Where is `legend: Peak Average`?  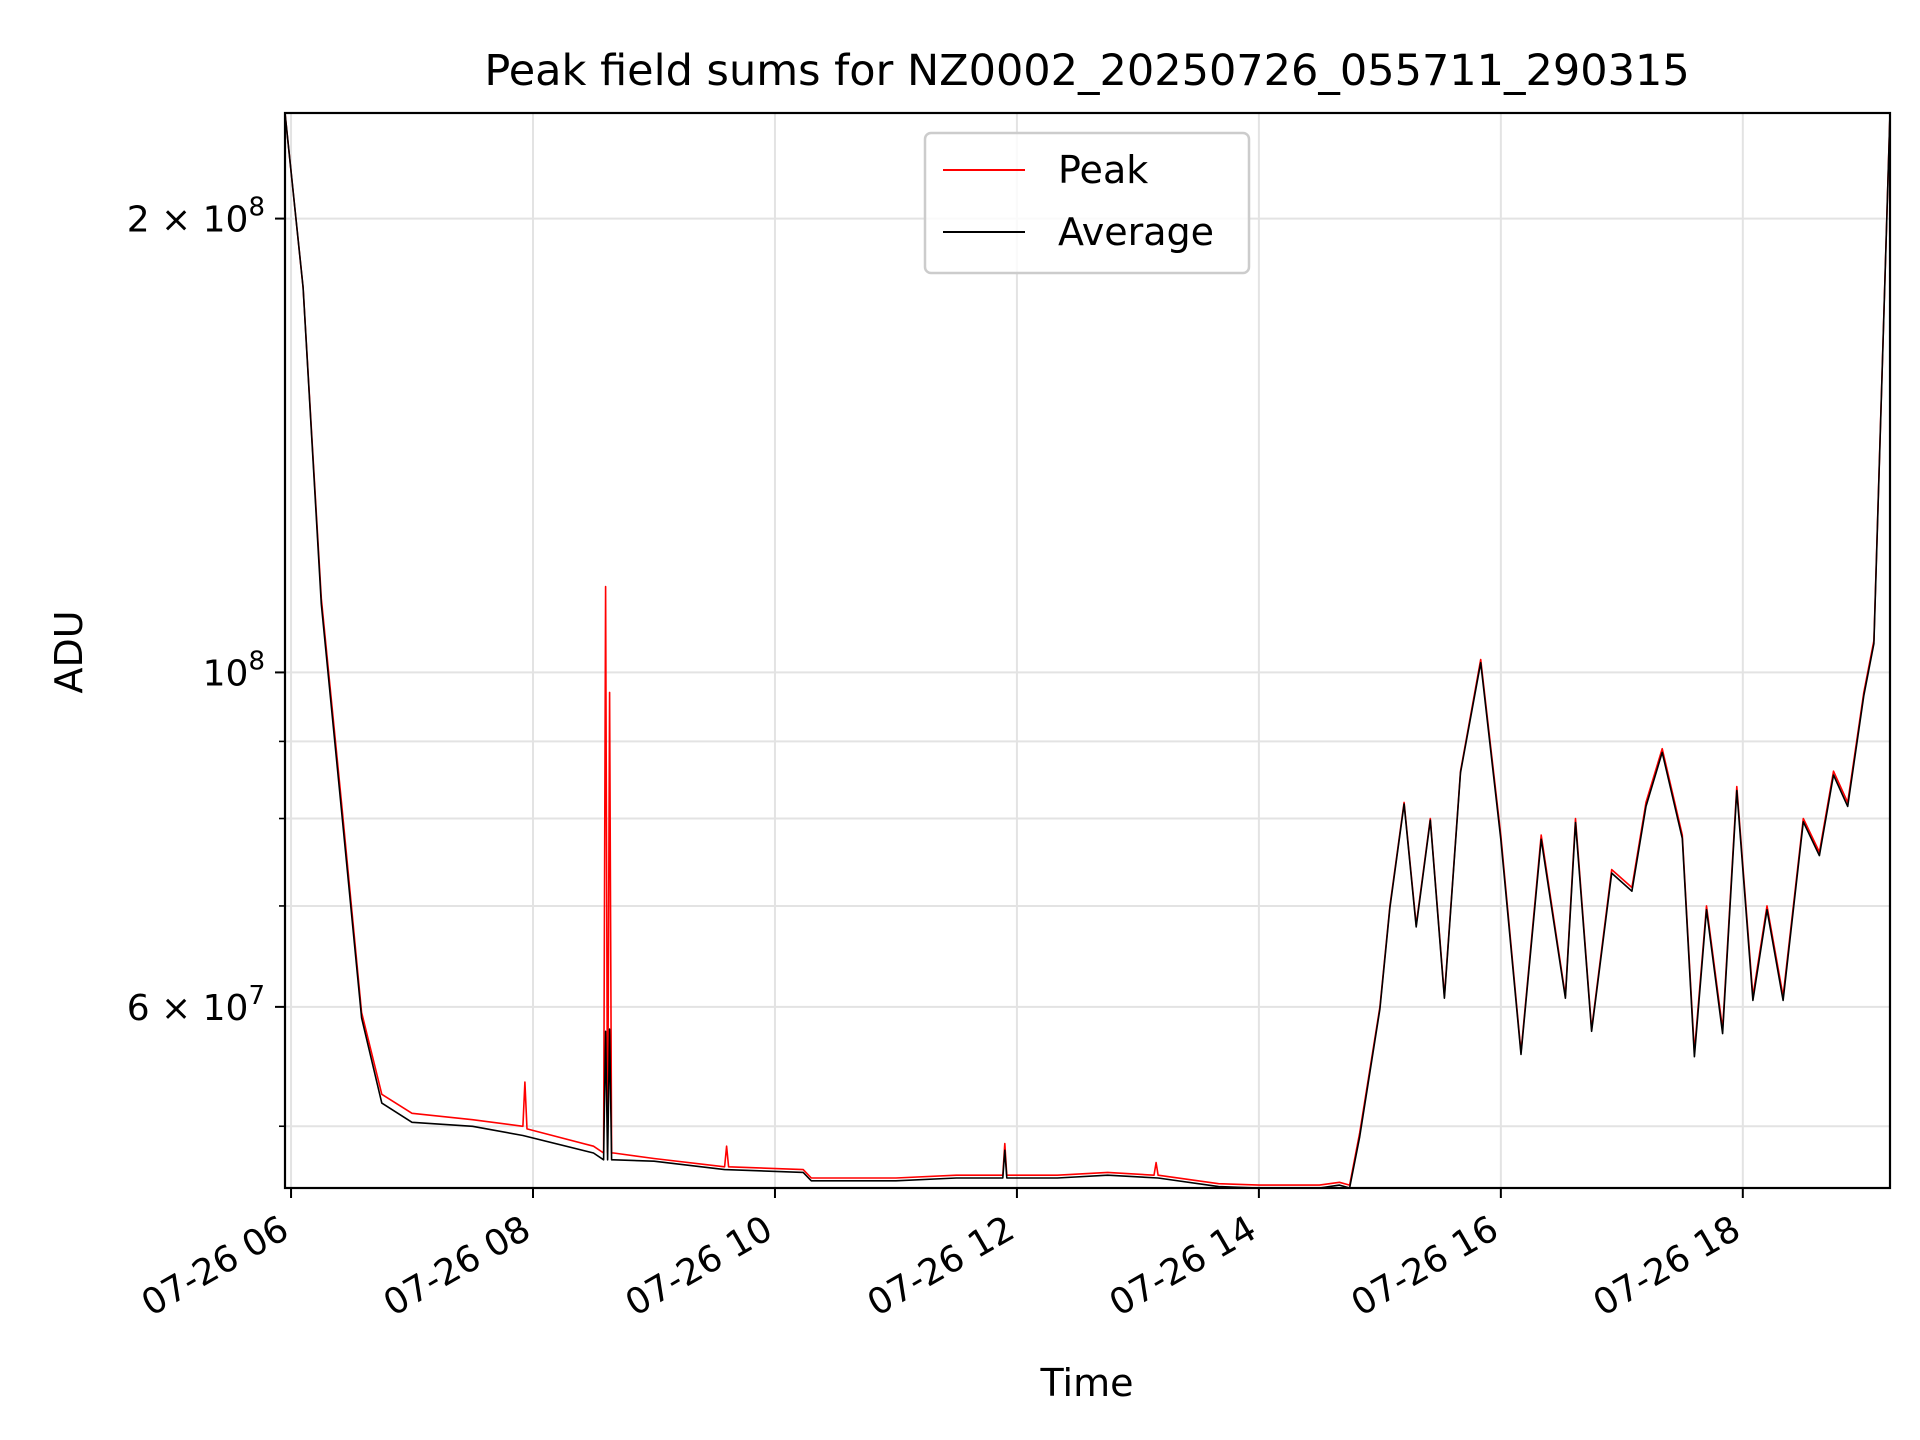 legend: Peak Average is located at coordinates (1087, 203).